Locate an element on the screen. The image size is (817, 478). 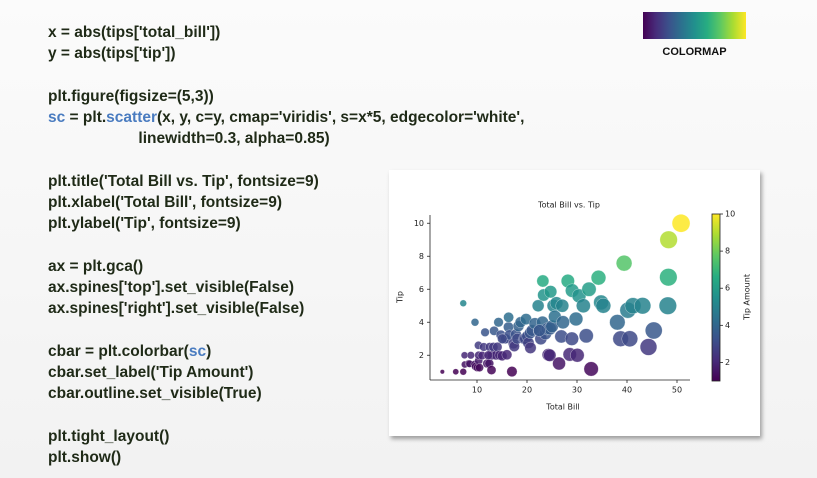
code-token: plt.ylabel('Tip', fontsize=9) is located at coordinates (144, 223).